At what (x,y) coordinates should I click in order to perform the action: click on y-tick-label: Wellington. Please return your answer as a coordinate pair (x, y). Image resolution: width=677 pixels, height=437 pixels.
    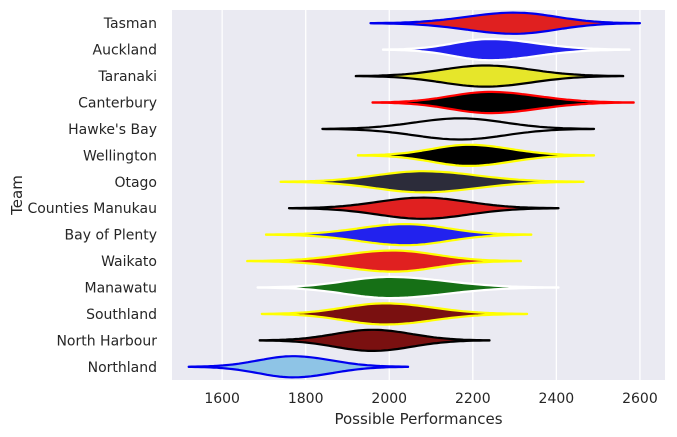
    Looking at the image, I should click on (120, 156).